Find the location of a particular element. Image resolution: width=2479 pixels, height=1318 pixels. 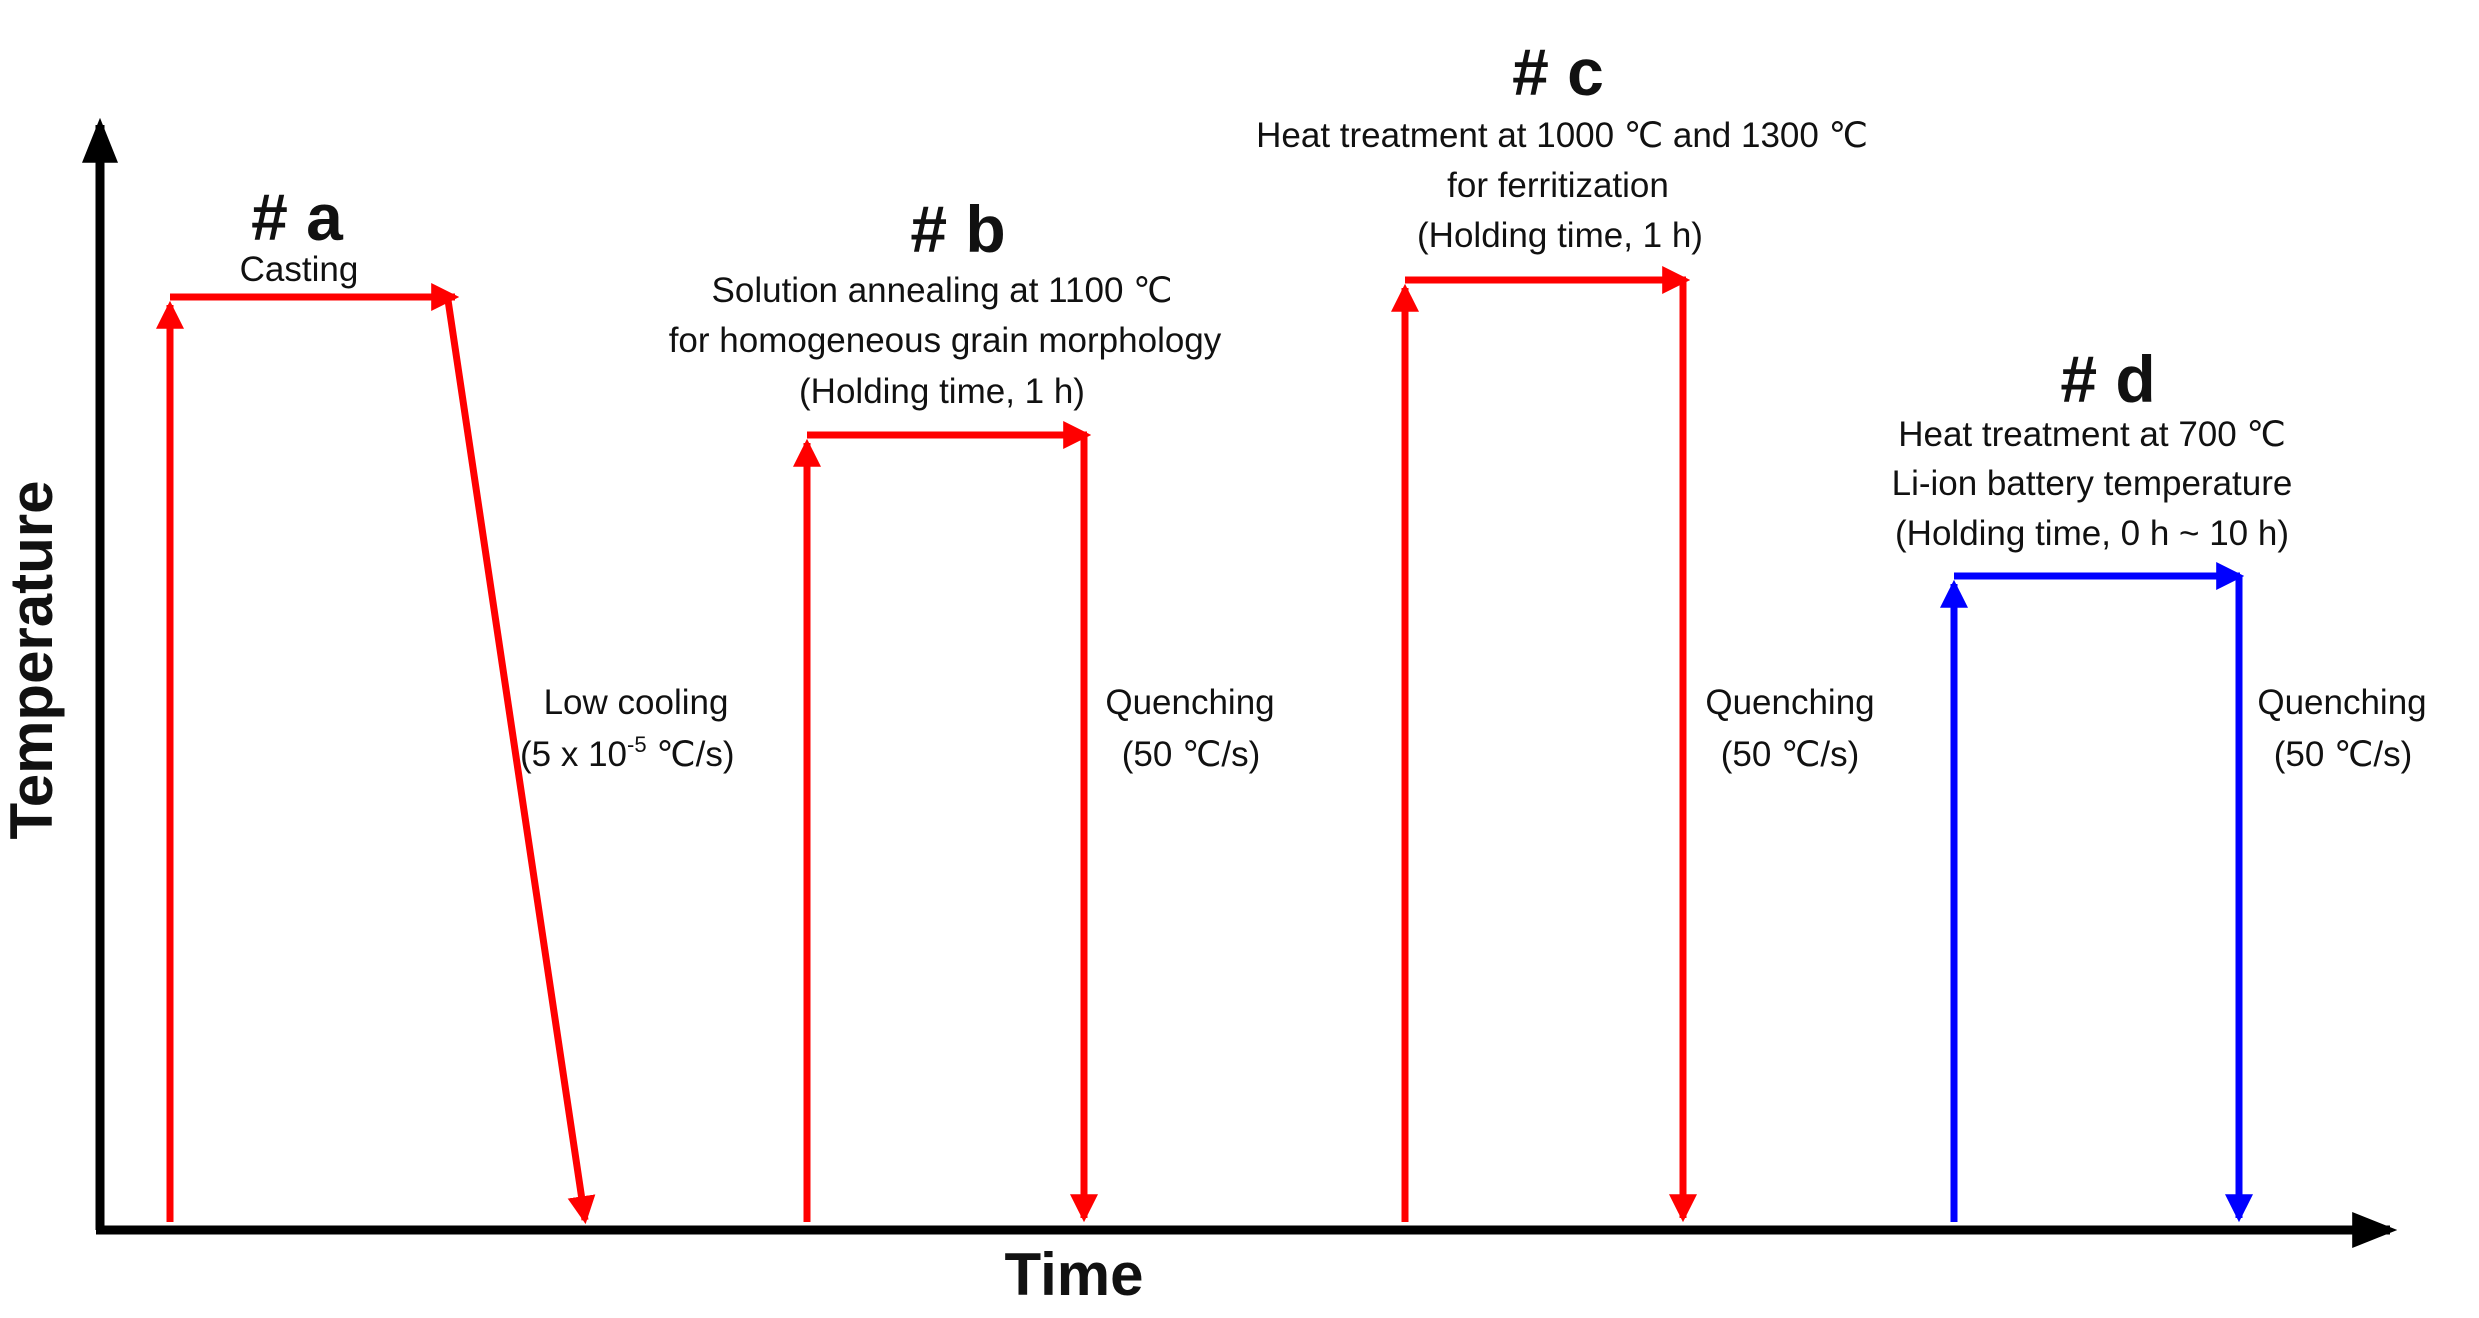

process-c-line-2: for ferritization is located at coordinates (1558, 185).